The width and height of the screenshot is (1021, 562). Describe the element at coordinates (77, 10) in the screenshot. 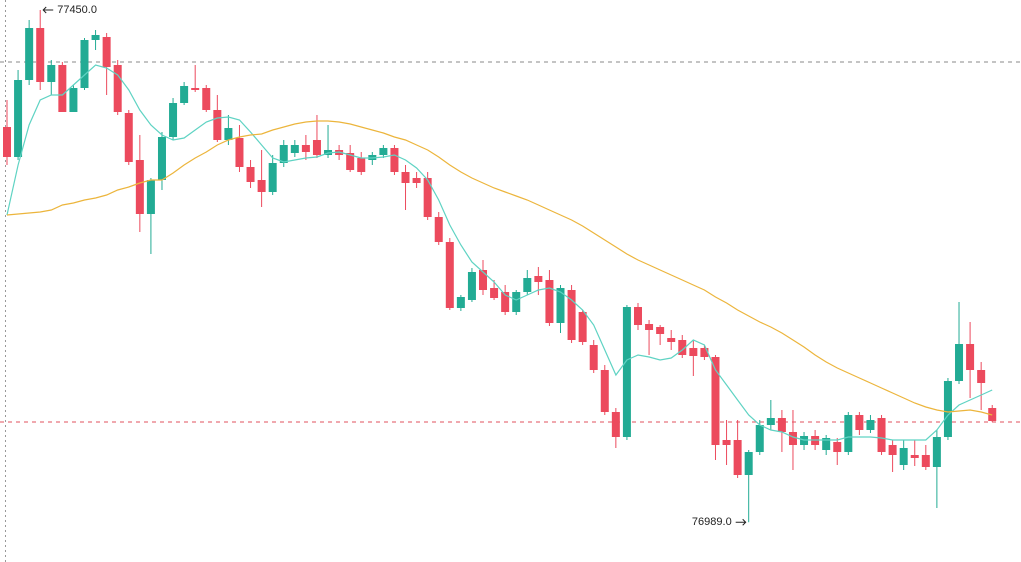

I see `max-label: 77450.0` at that location.